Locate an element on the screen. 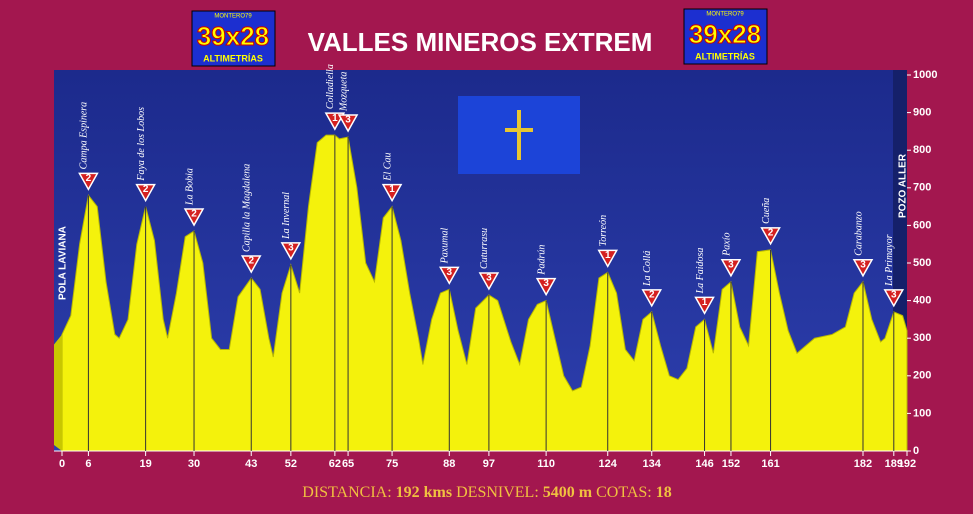 This screenshot has width=973, height=514. x-tick-label: 152 is located at coordinates (731, 464).